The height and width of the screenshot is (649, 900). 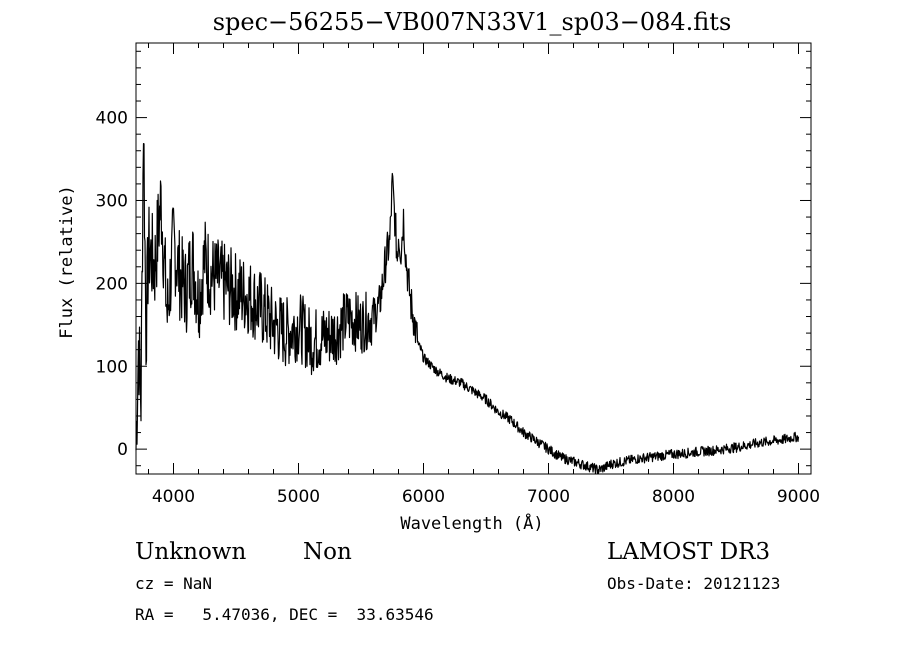 I want to click on y-tick-label: 400, so click(x=112, y=119).